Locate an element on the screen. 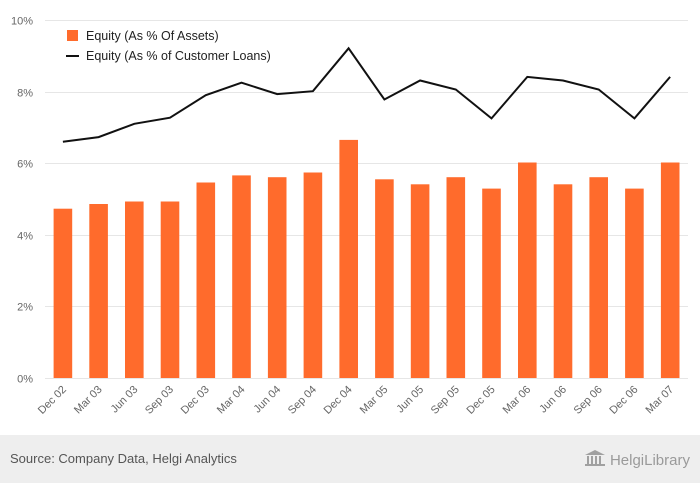 This screenshot has width=700, height=483. x-tick-label: Mar 03 is located at coordinates (88, 400).